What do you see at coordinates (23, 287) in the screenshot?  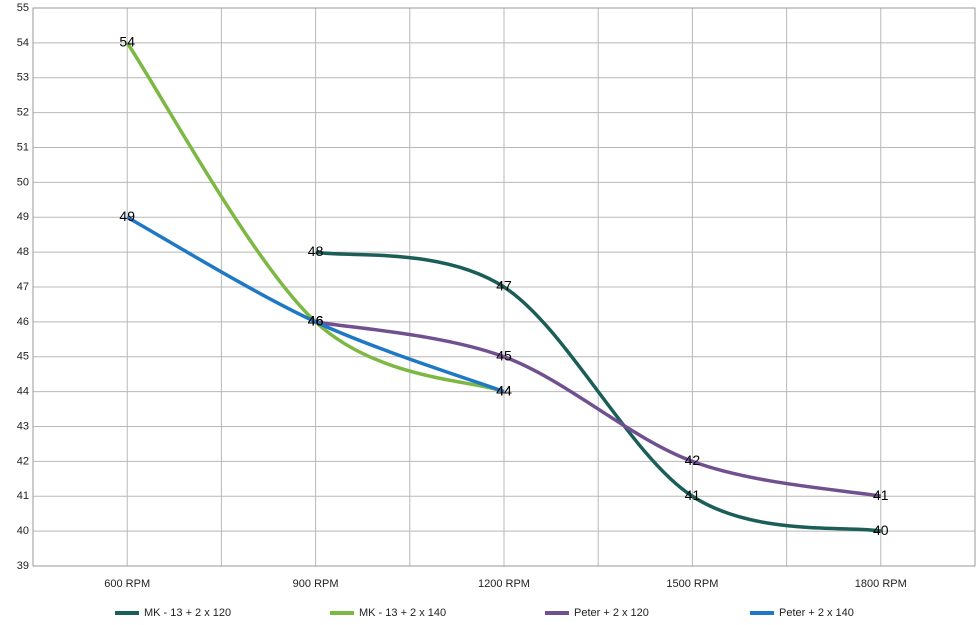 I see `y-tick-label: 47` at bounding box center [23, 287].